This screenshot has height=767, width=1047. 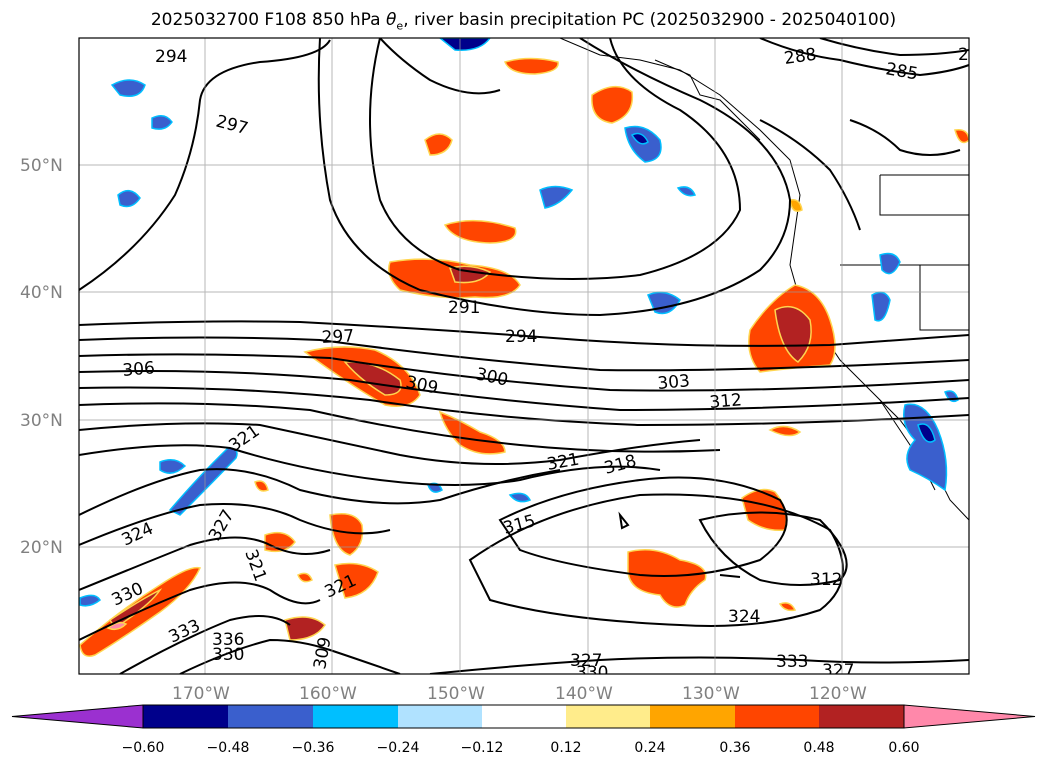 What do you see at coordinates (792, 662) in the screenshot?
I see `contour-label: 333` at bounding box center [792, 662].